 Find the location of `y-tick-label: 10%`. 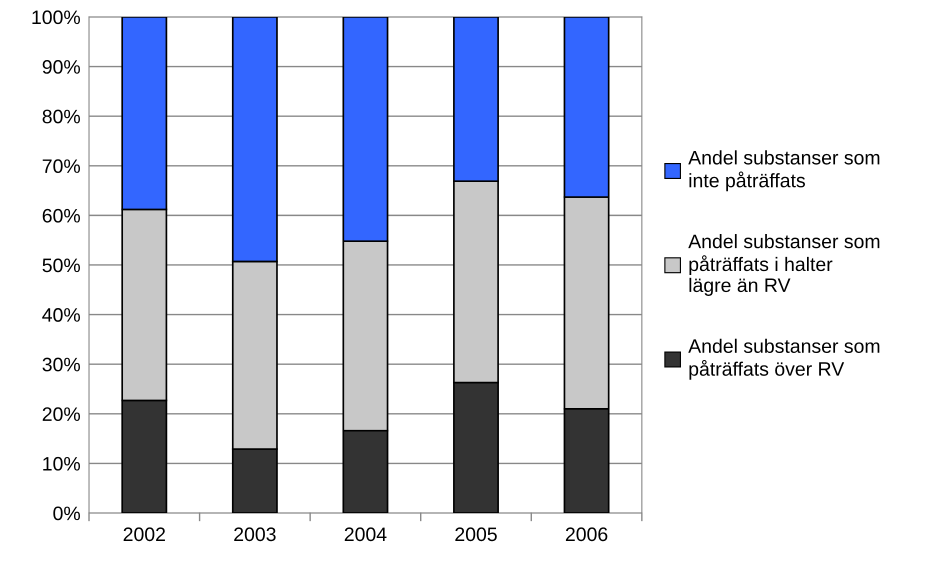

y-tick-label: 10% is located at coordinates (61, 463).